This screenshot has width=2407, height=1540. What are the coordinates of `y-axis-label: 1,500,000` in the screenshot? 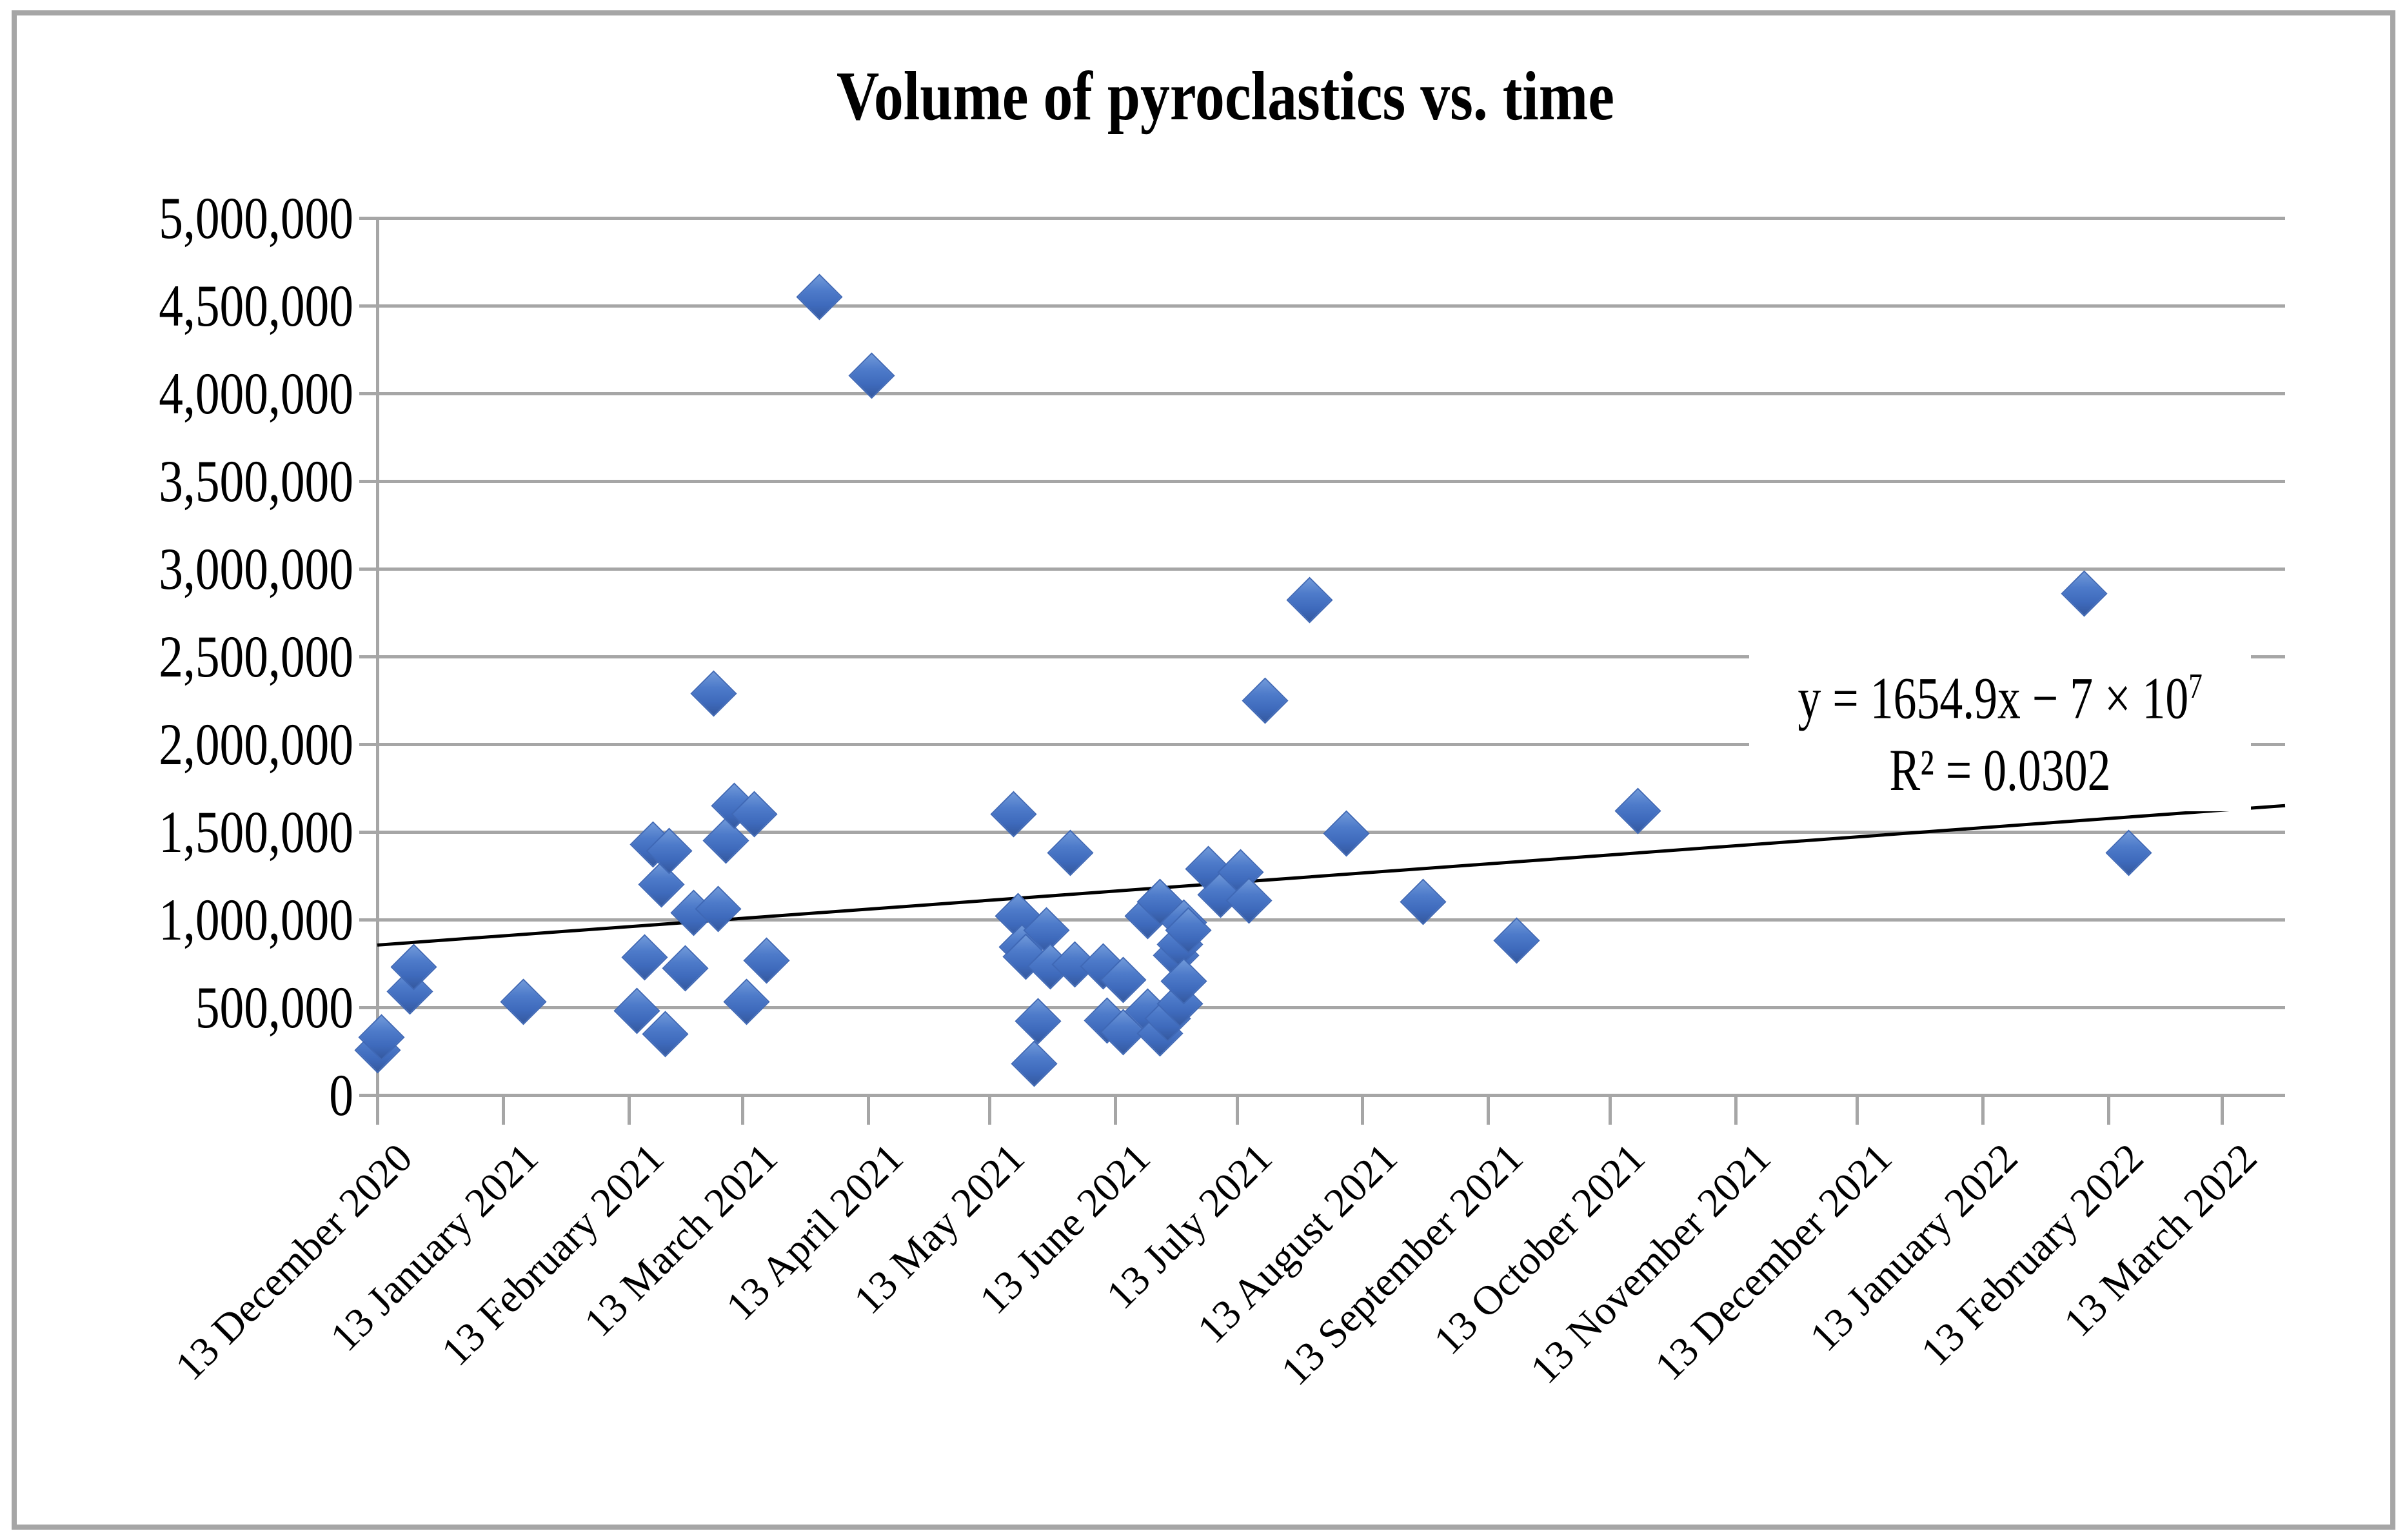 It's located at (256, 832).